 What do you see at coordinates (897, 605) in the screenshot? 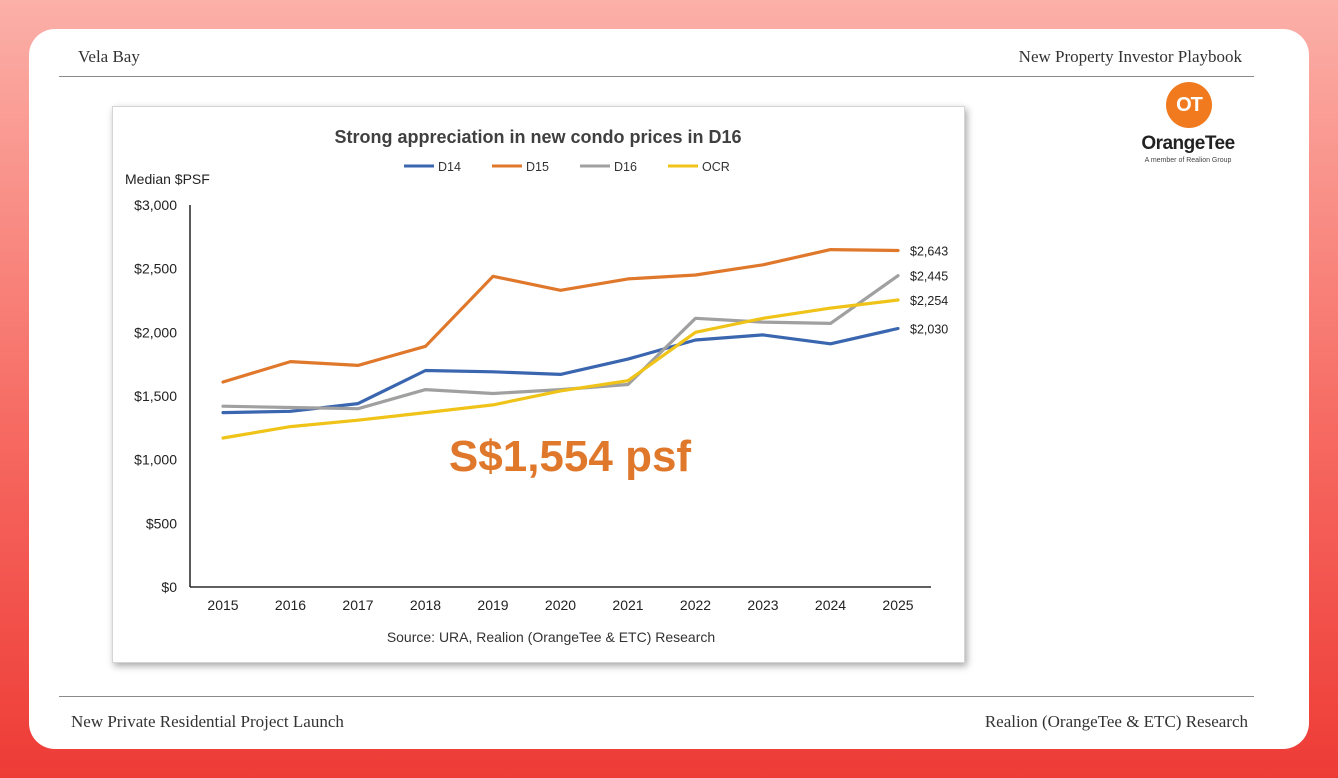
I see `x-tick-label: 2025` at bounding box center [897, 605].